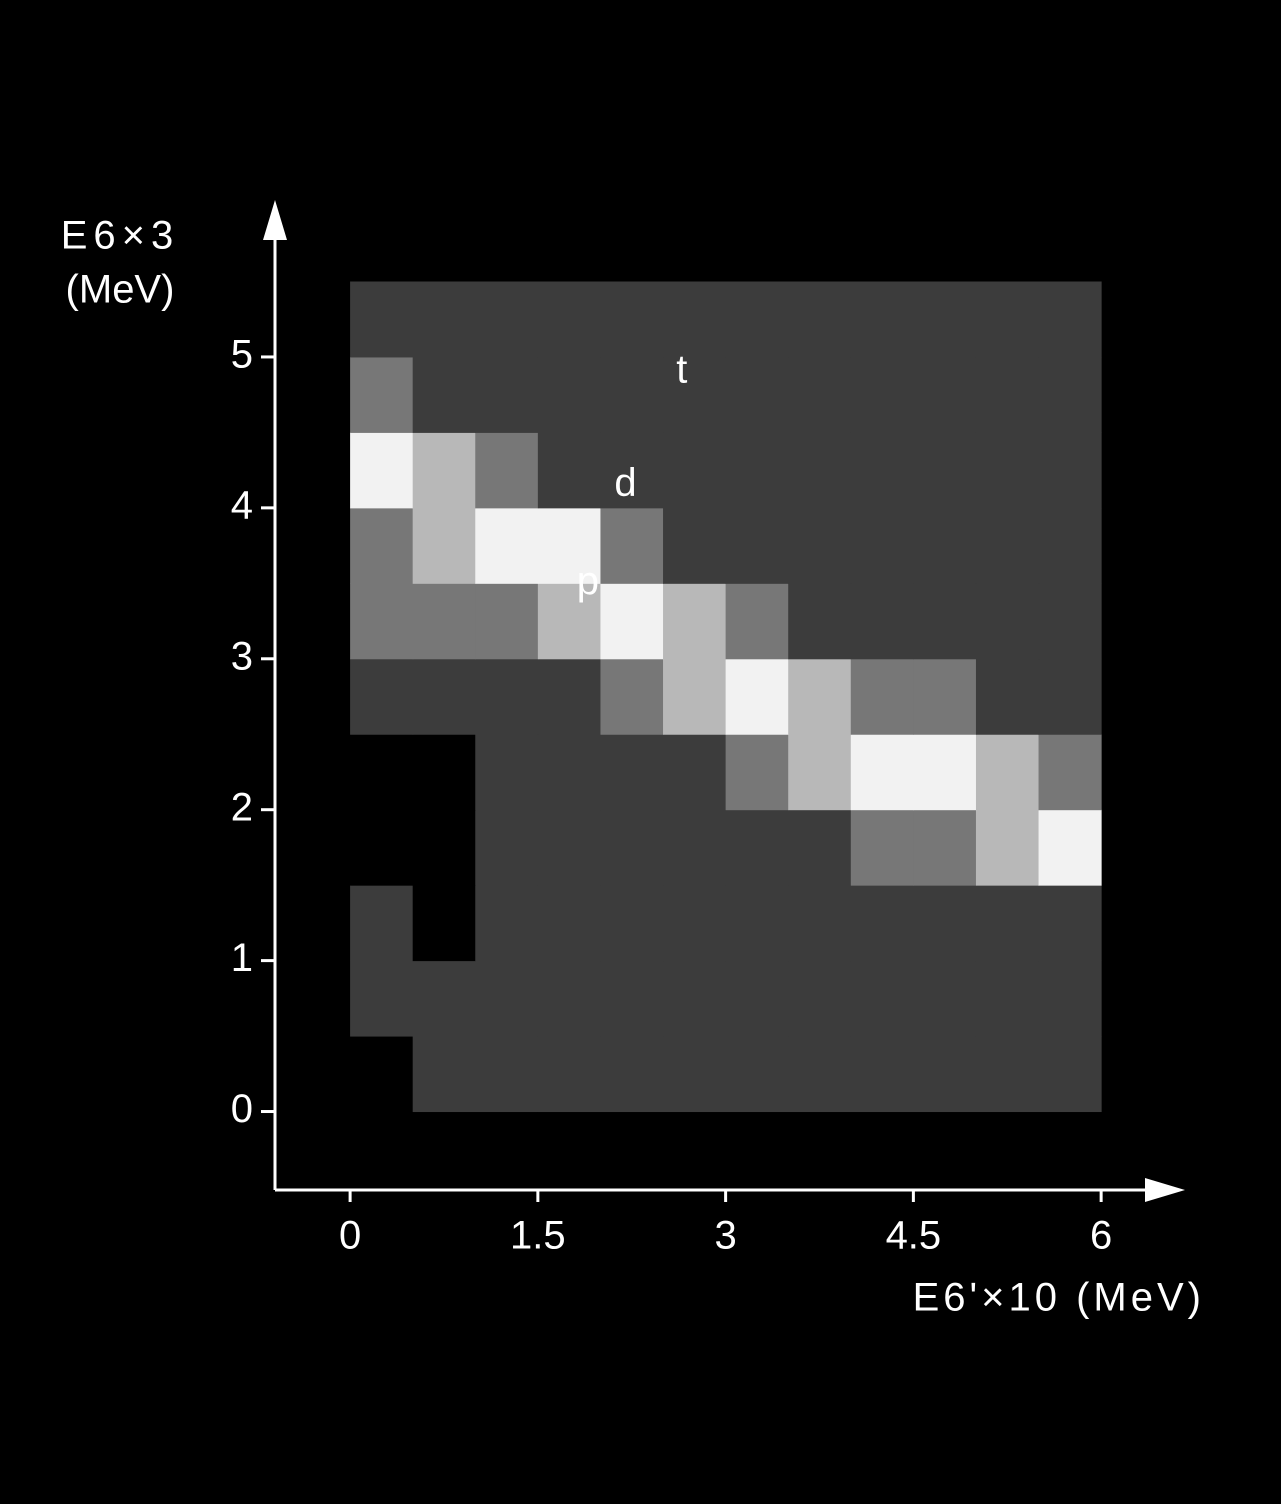  I want to click on x-tick-label: 0, so click(350, 1236).